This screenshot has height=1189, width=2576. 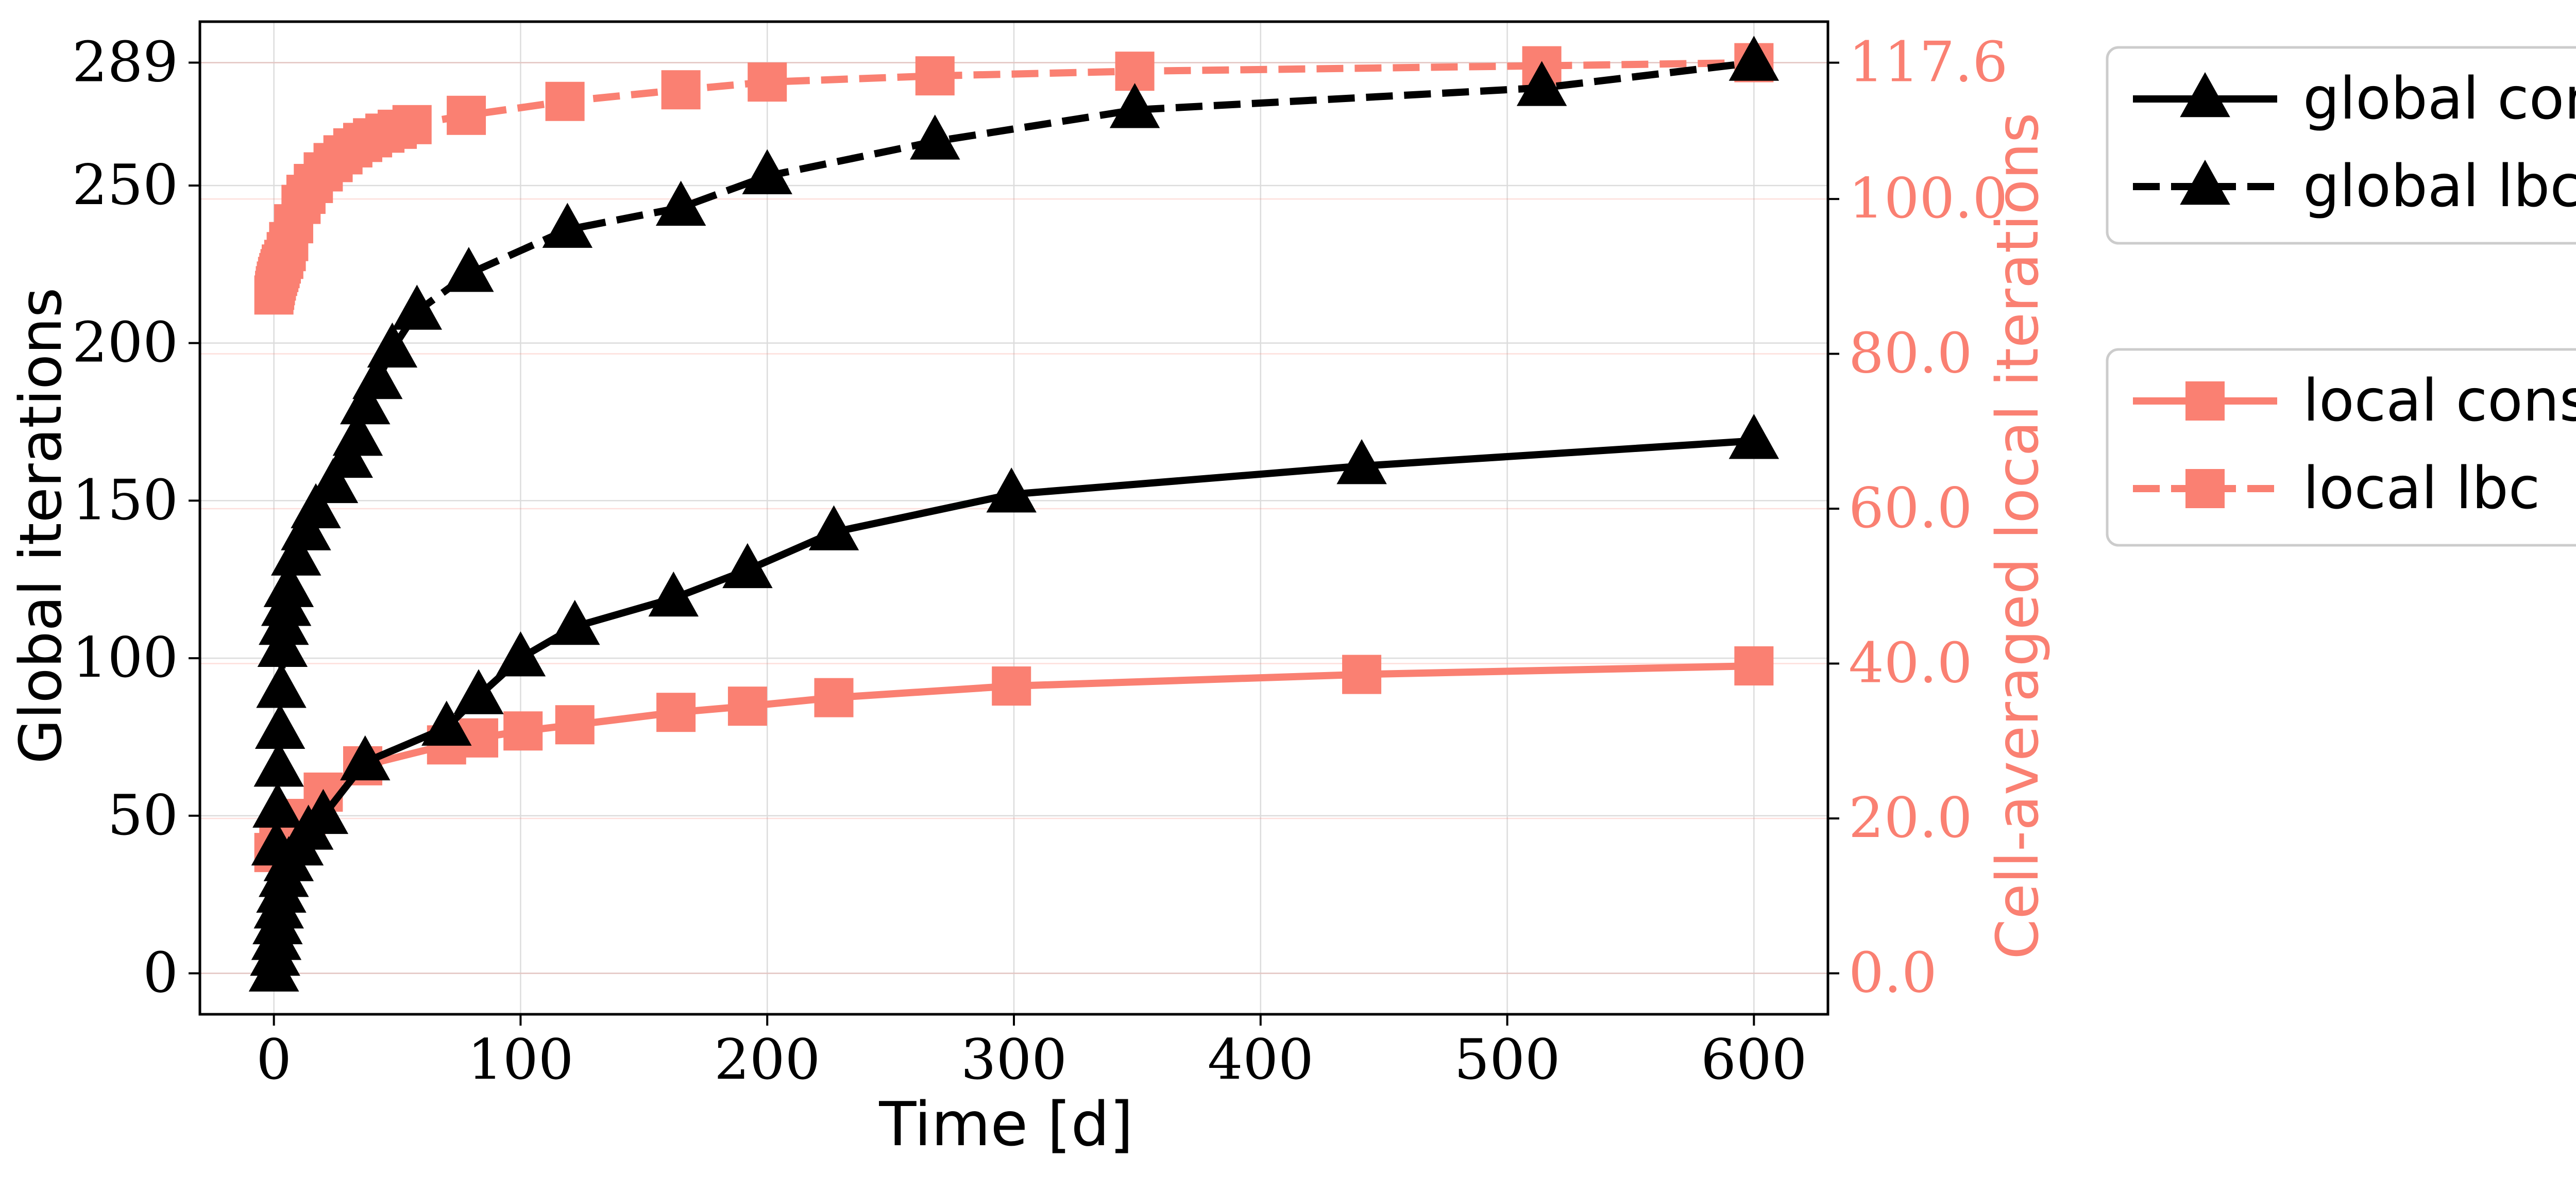 I want to click on legend-label: global const, so click(x=2439, y=98).